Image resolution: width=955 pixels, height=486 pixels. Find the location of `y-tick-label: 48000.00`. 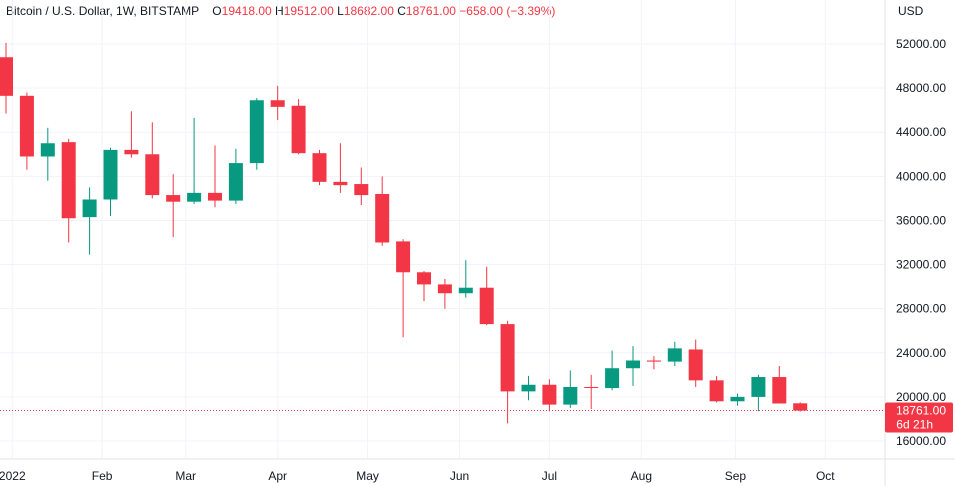

y-tick-label: 48000.00 is located at coordinates (921, 88).